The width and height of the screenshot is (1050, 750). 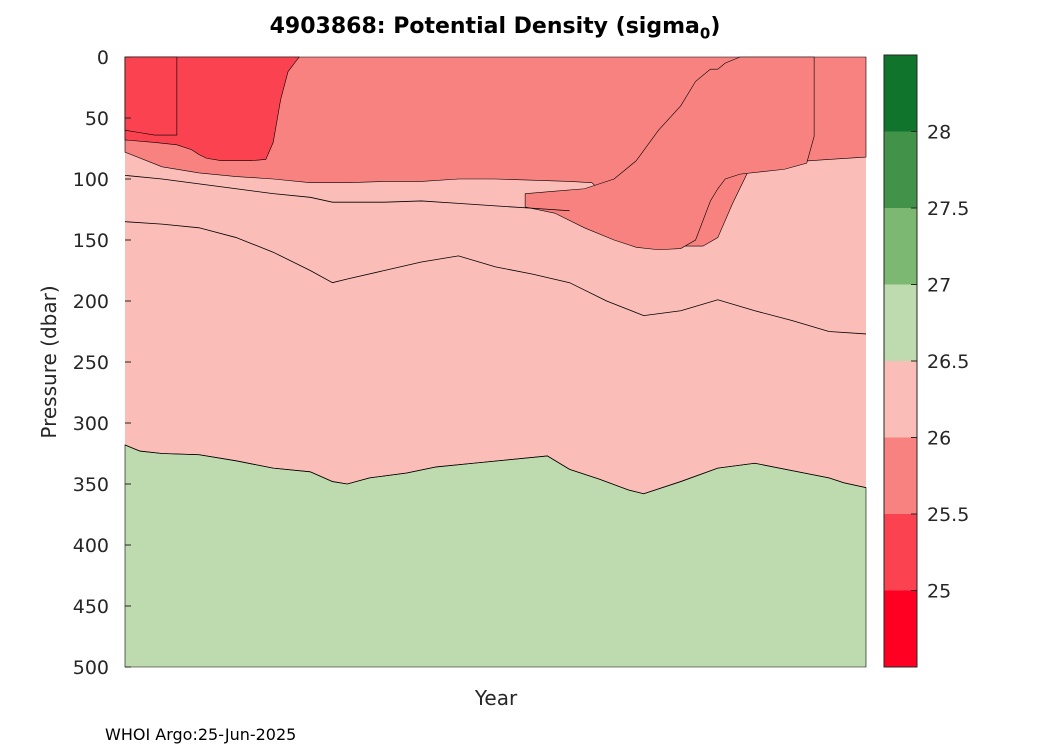 I want to click on chart-title: 4903868: Potential Density (sigma0), so click(x=495, y=28).